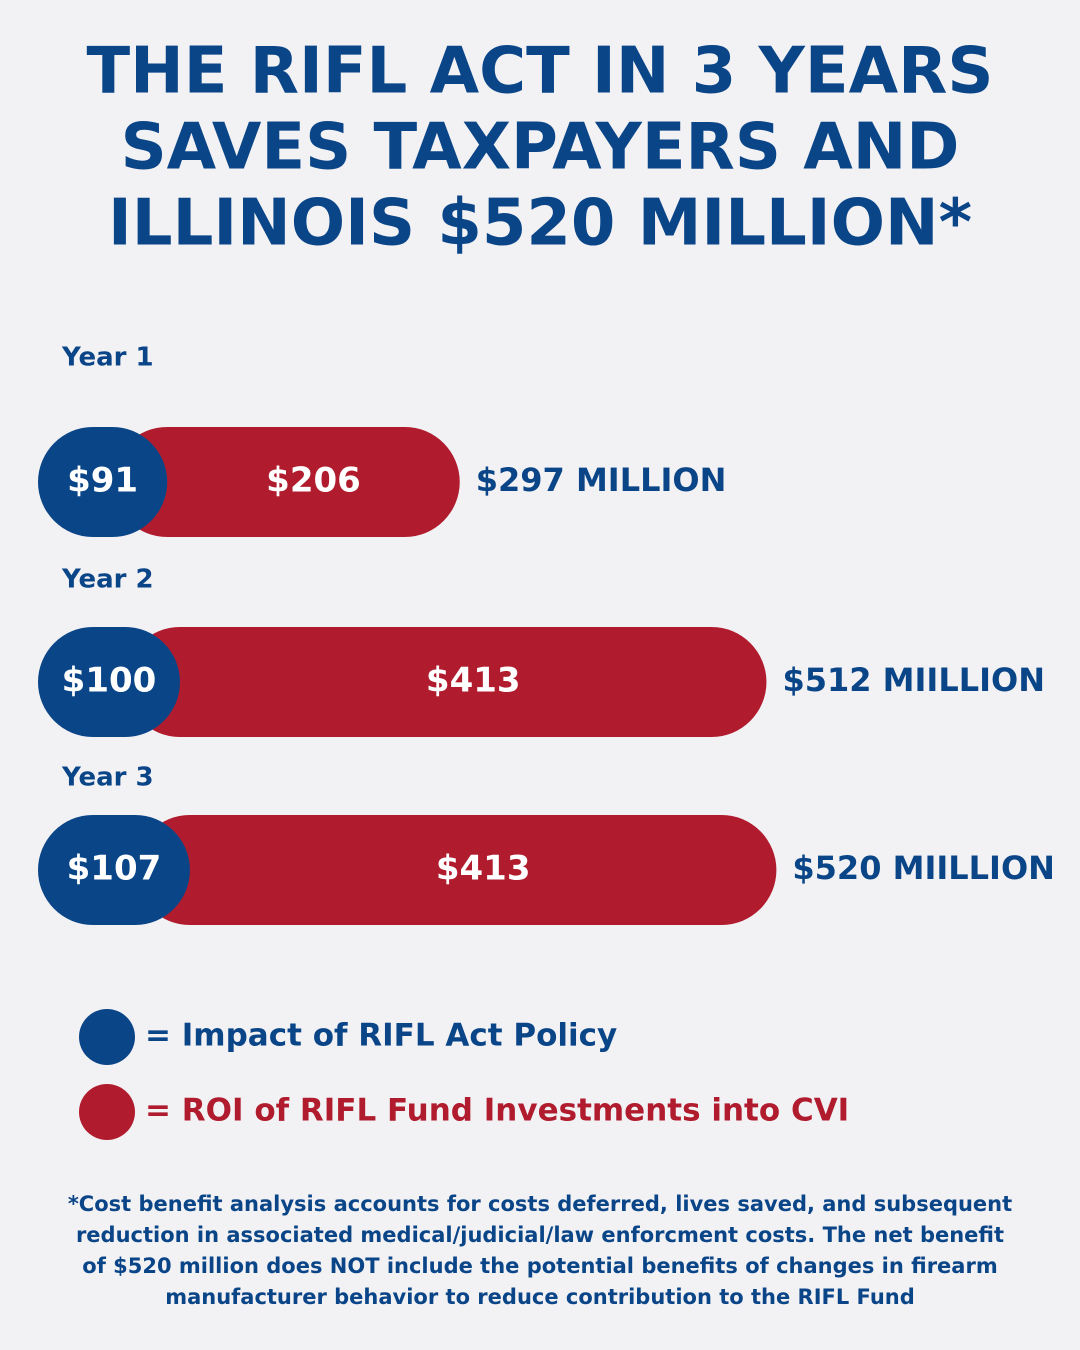  I want to click on total-label: $520 MIILLION, so click(923, 868).